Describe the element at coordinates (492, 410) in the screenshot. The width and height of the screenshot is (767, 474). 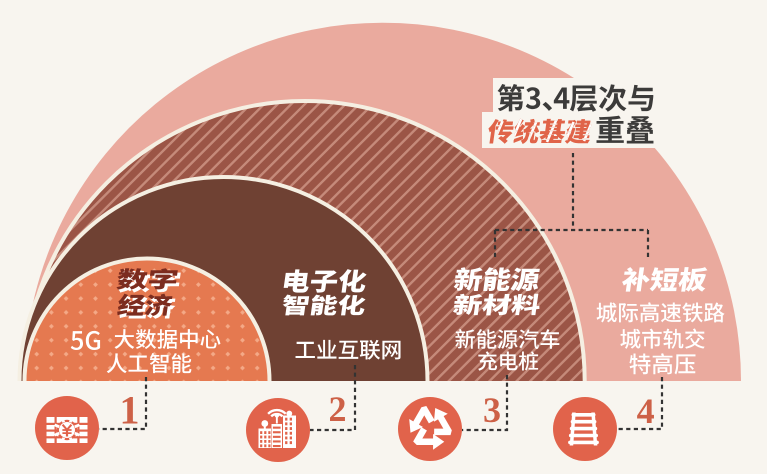
I see `svg-text: 3` at that location.